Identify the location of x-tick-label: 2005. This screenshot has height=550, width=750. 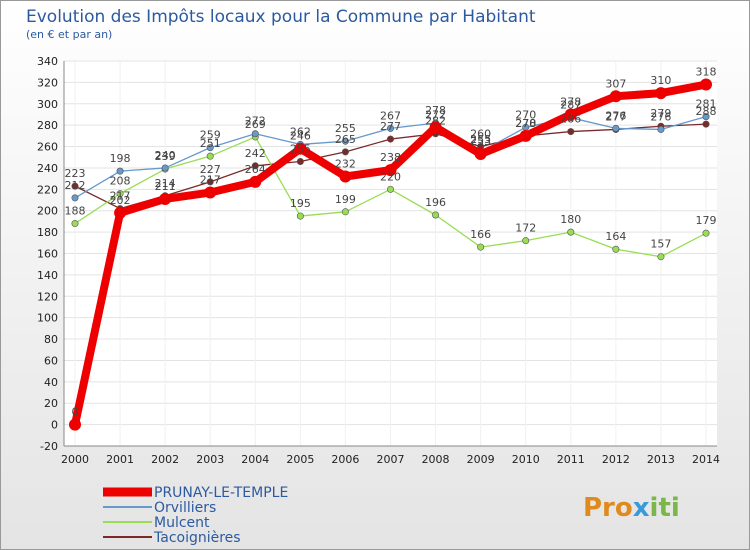
(300, 459).